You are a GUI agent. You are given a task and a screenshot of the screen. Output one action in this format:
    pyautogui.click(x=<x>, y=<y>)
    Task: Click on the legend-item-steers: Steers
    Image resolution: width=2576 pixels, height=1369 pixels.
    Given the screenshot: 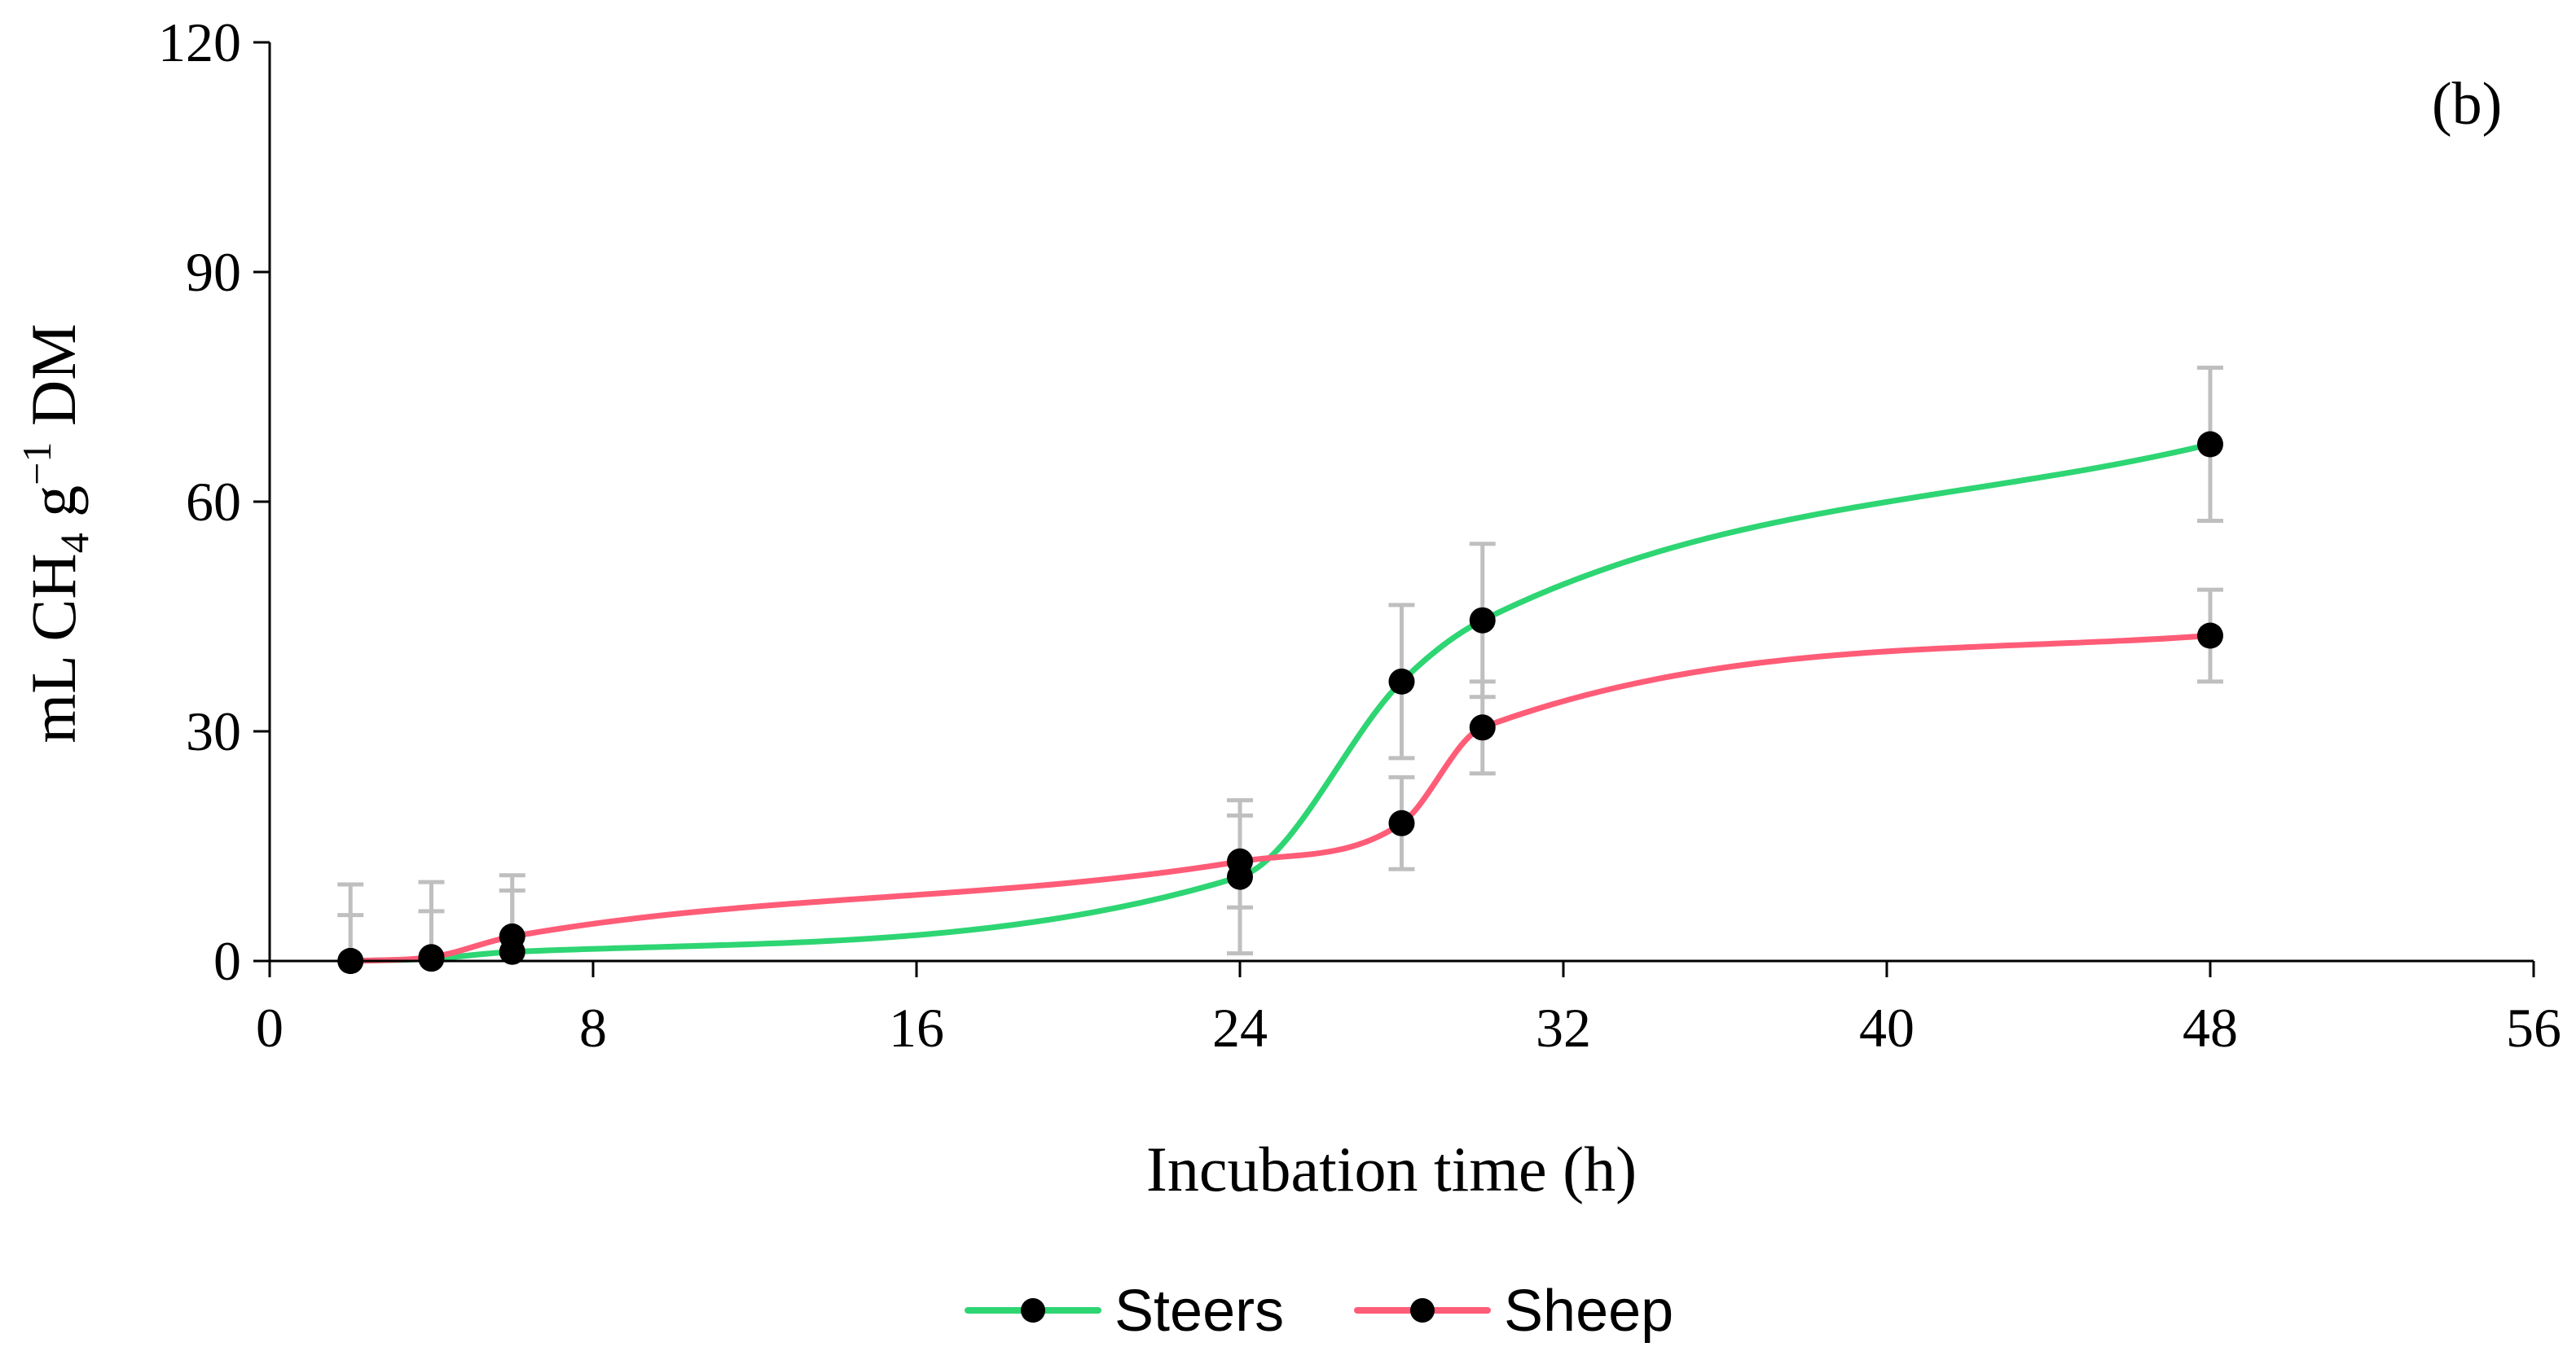 What is the action you would take?
    pyautogui.click(x=1124, y=1311)
    